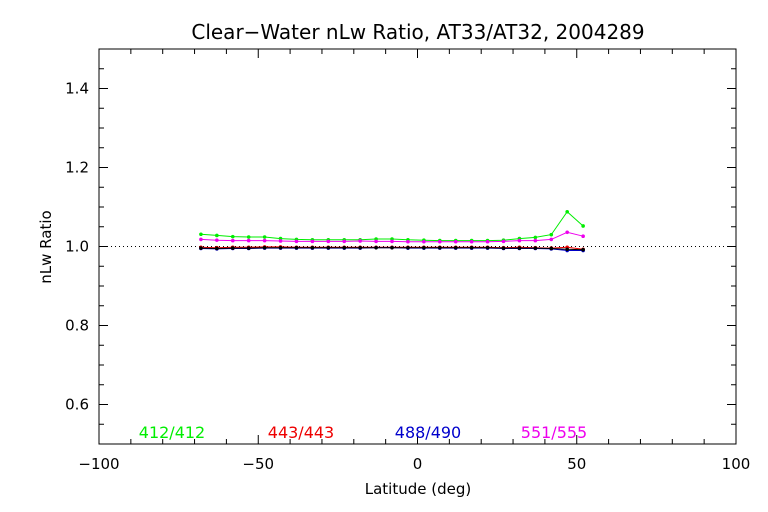 The width and height of the screenshot is (768, 512). I want to click on y-axis-label: nLw Ratio, so click(46, 246).